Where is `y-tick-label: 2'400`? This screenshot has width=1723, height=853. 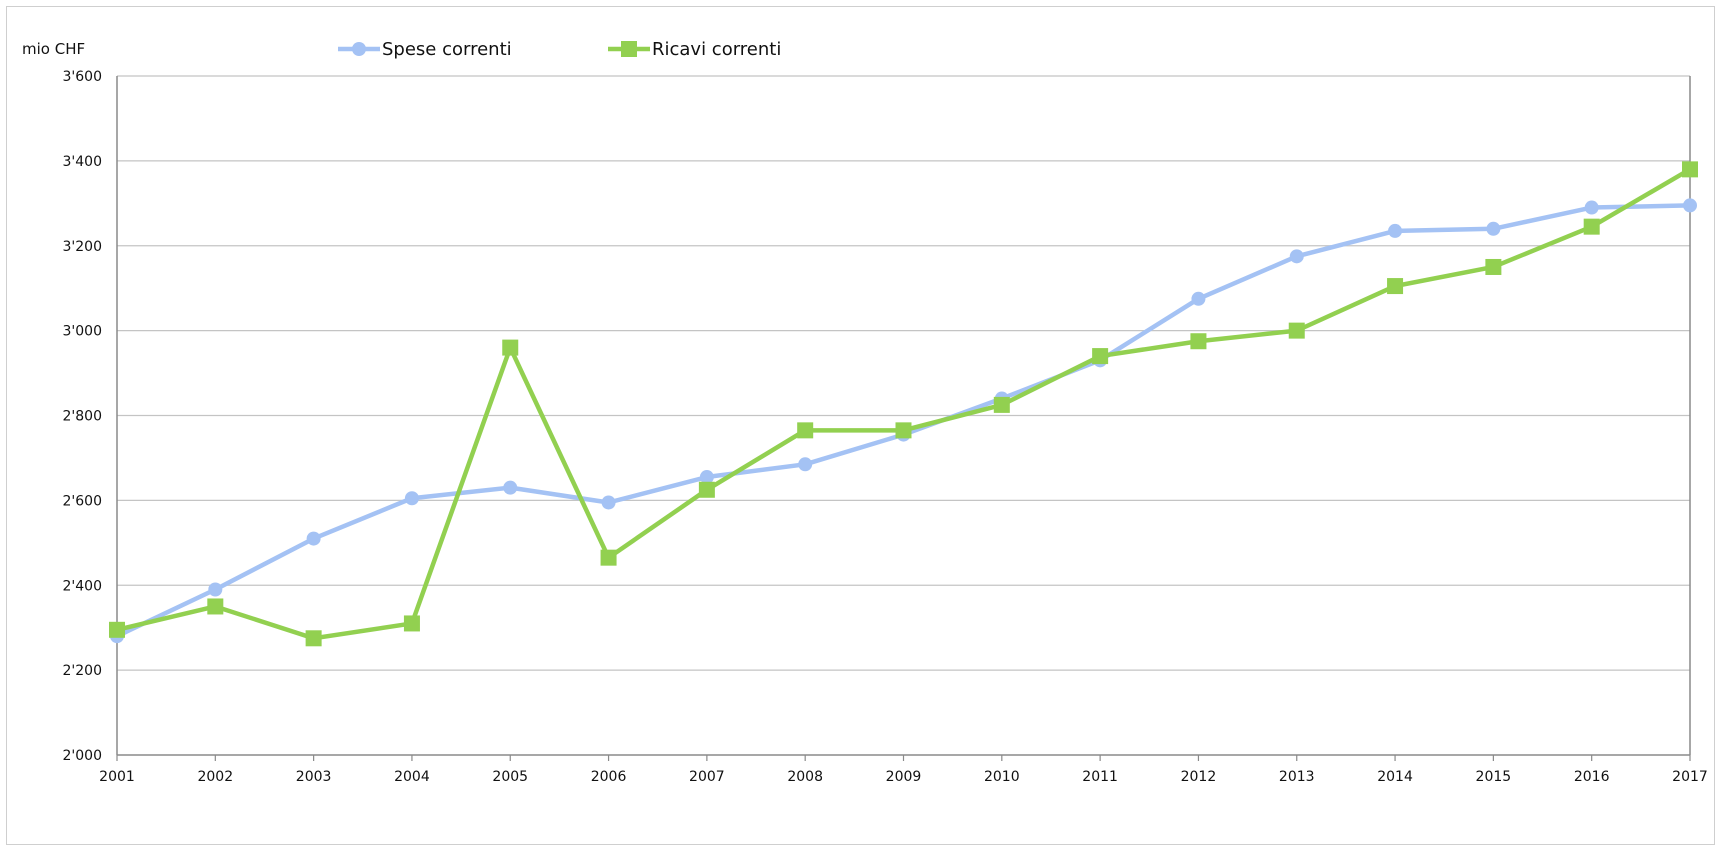
y-tick-label: 2'400 is located at coordinates (82, 586).